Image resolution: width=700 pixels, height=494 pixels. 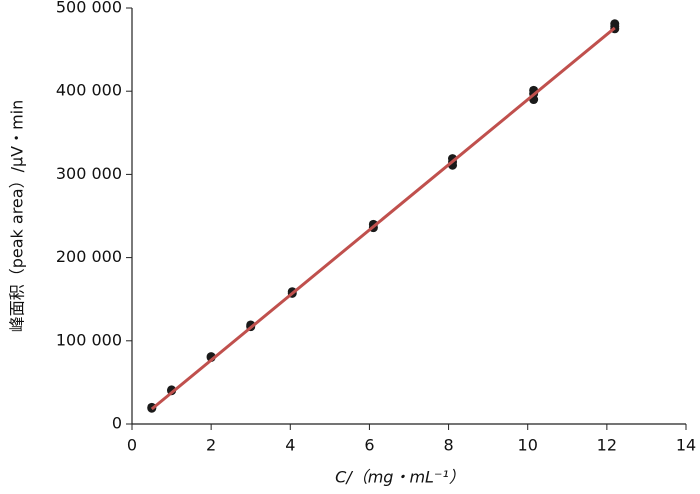 What do you see at coordinates (400, 477) in the screenshot?
I see `x-axis-label: C/（mg・mL⁻¹）` at bounding box center [400, 477].